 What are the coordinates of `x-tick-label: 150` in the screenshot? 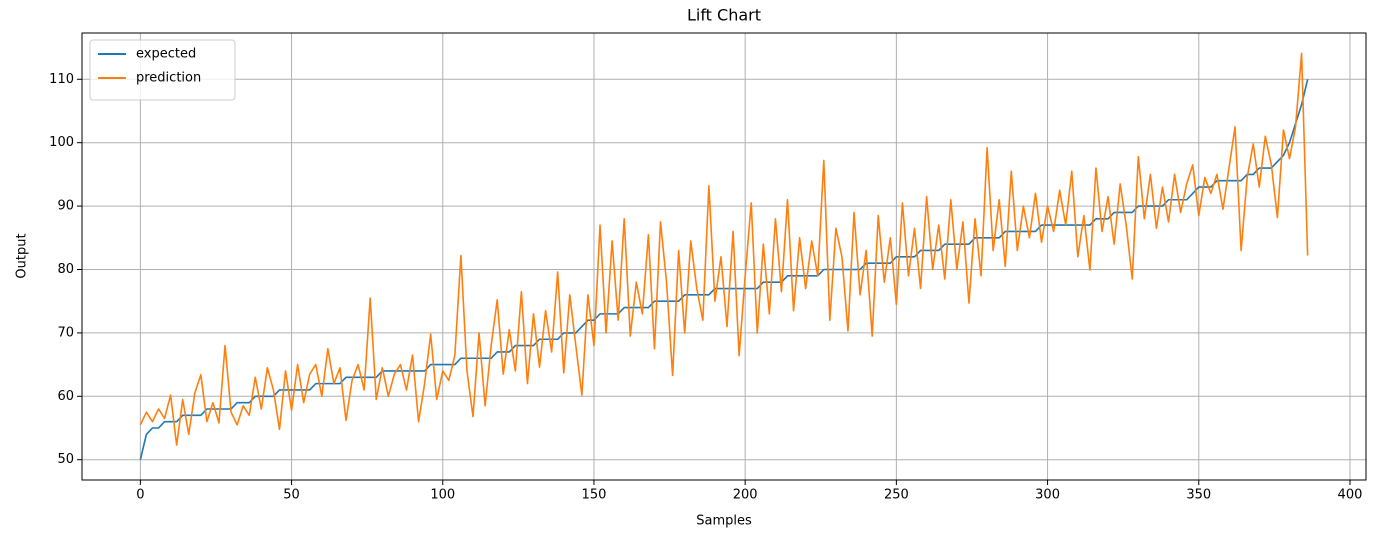 It's located at (594, 495).